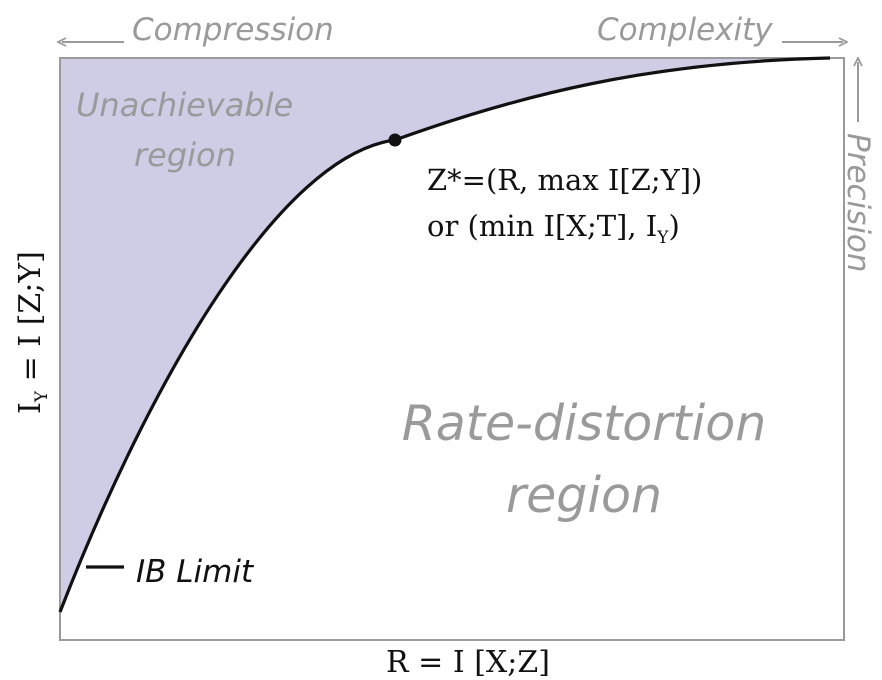  Describe the element at coordinates (584, 423) in the screenshot. I see `rate-distortion-label-line1: Rate-distortion` at that location.